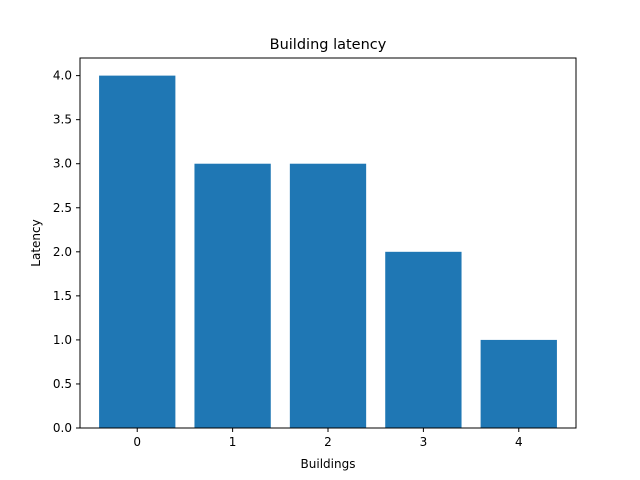 The width and height of the screenshot is (640, 480). What do you see at coordinates (137, 442) in the screenshot?
I see `x-tick-label: 0` at bounding box center [137, 442].